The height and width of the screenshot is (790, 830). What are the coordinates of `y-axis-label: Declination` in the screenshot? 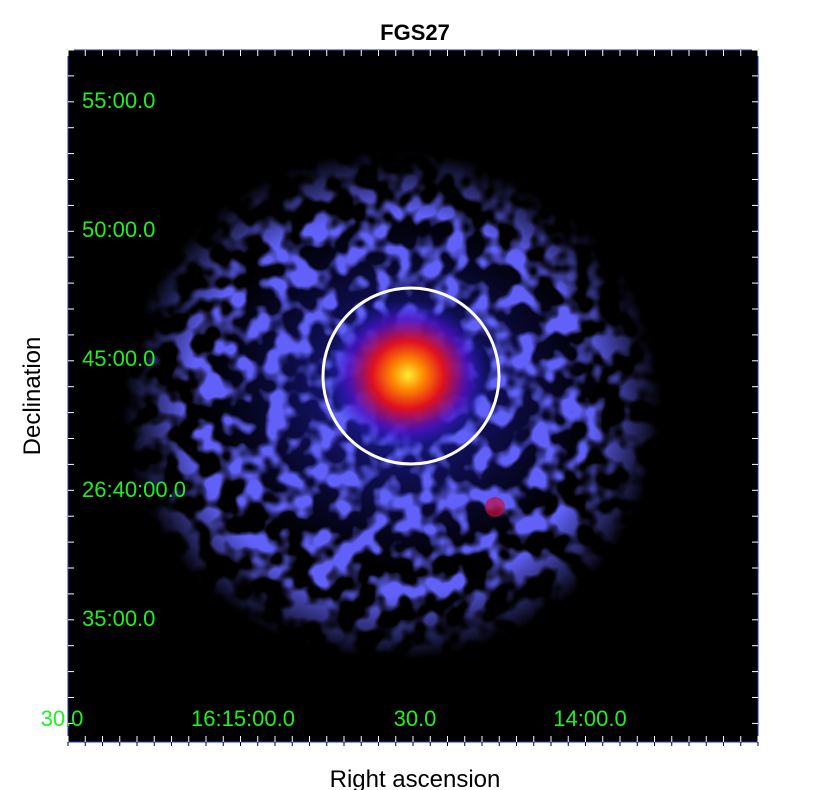 It's located at (32, 396).